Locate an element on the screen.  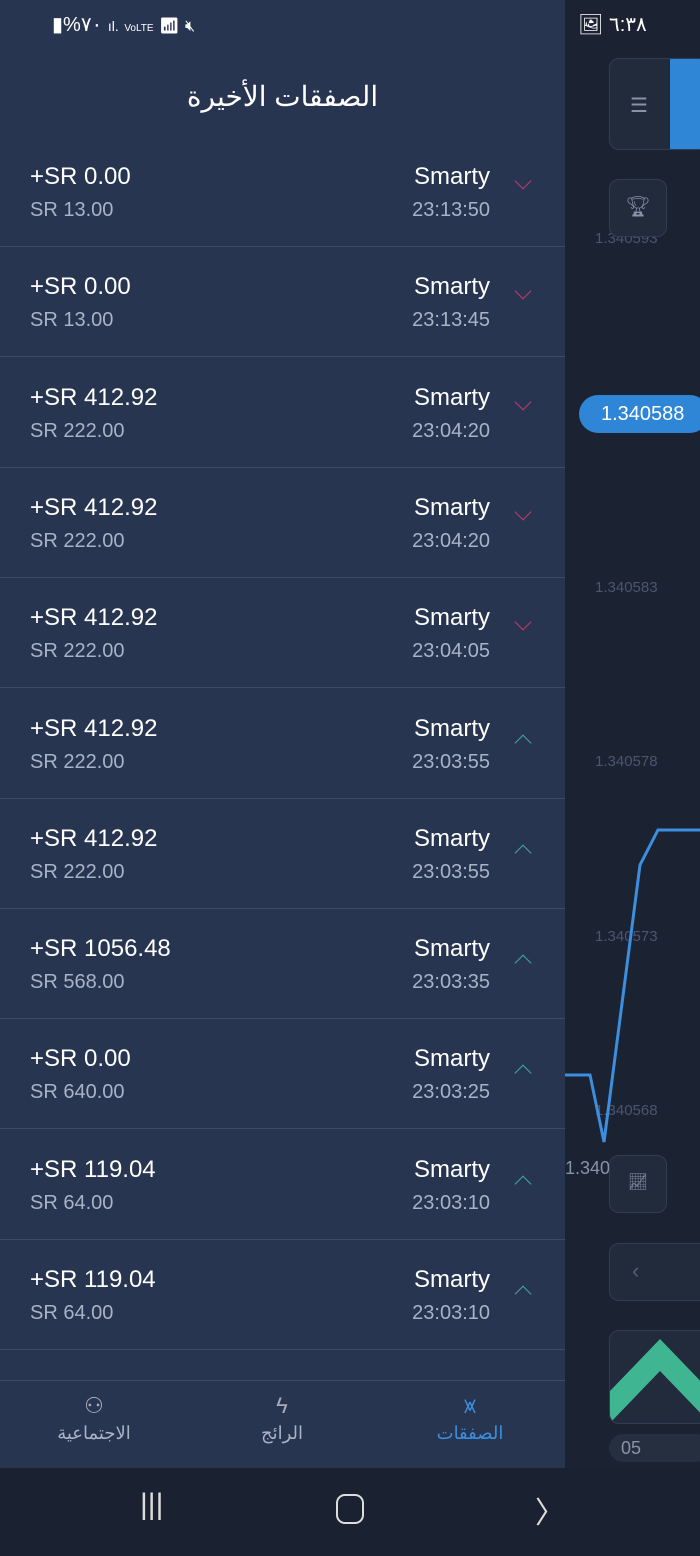
clock: 🖼︎ ٦:٣٨ is located at coordinates (612, 24).